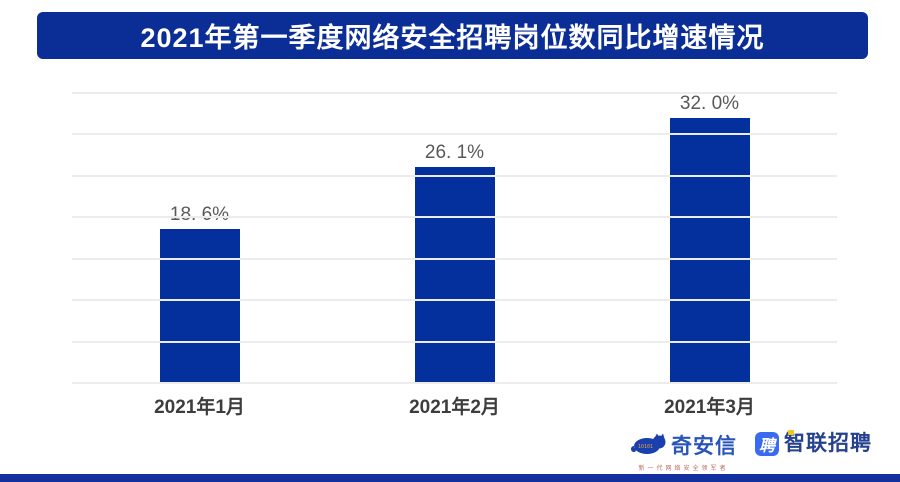 The height and width of the screenshot is (482, 900). Describe the element at coordinates (709, 407) in the screenshot. I see `x-axis-label: 2021年3月` at that location.